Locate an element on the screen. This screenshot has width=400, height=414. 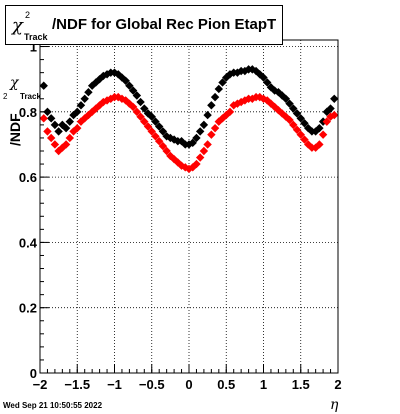
chart-title: χ 2 Track /NDF for Global Rec Pion EtapT is located at coordinates (144, 25).